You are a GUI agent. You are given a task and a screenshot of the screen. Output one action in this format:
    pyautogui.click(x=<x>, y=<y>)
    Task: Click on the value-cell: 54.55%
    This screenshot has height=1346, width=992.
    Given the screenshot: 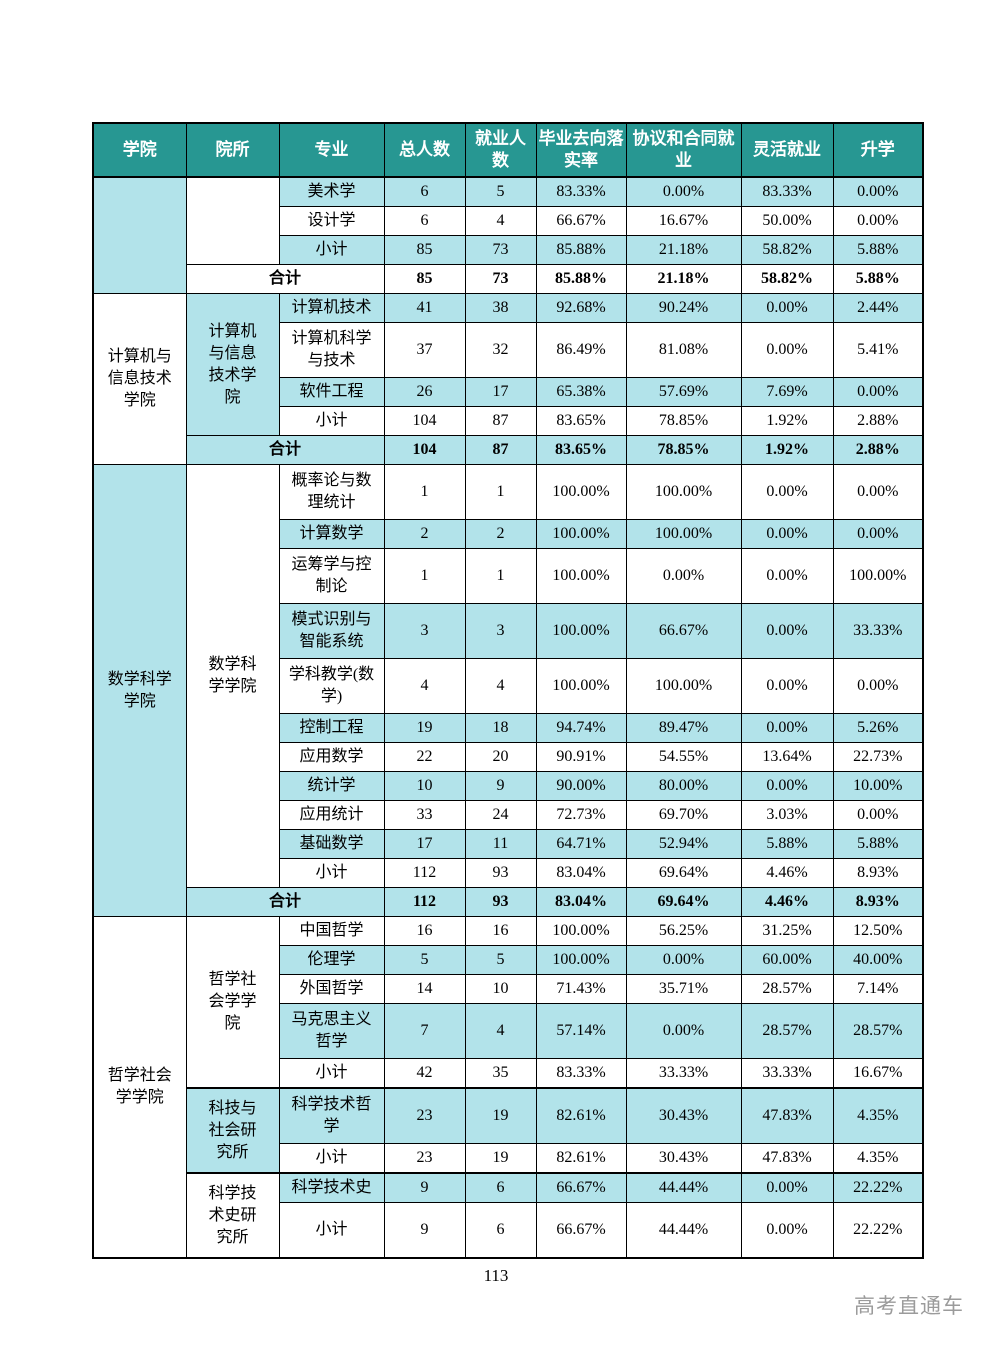 What is the action you would take?
    pyautogui.click(x=683, y=757)
    